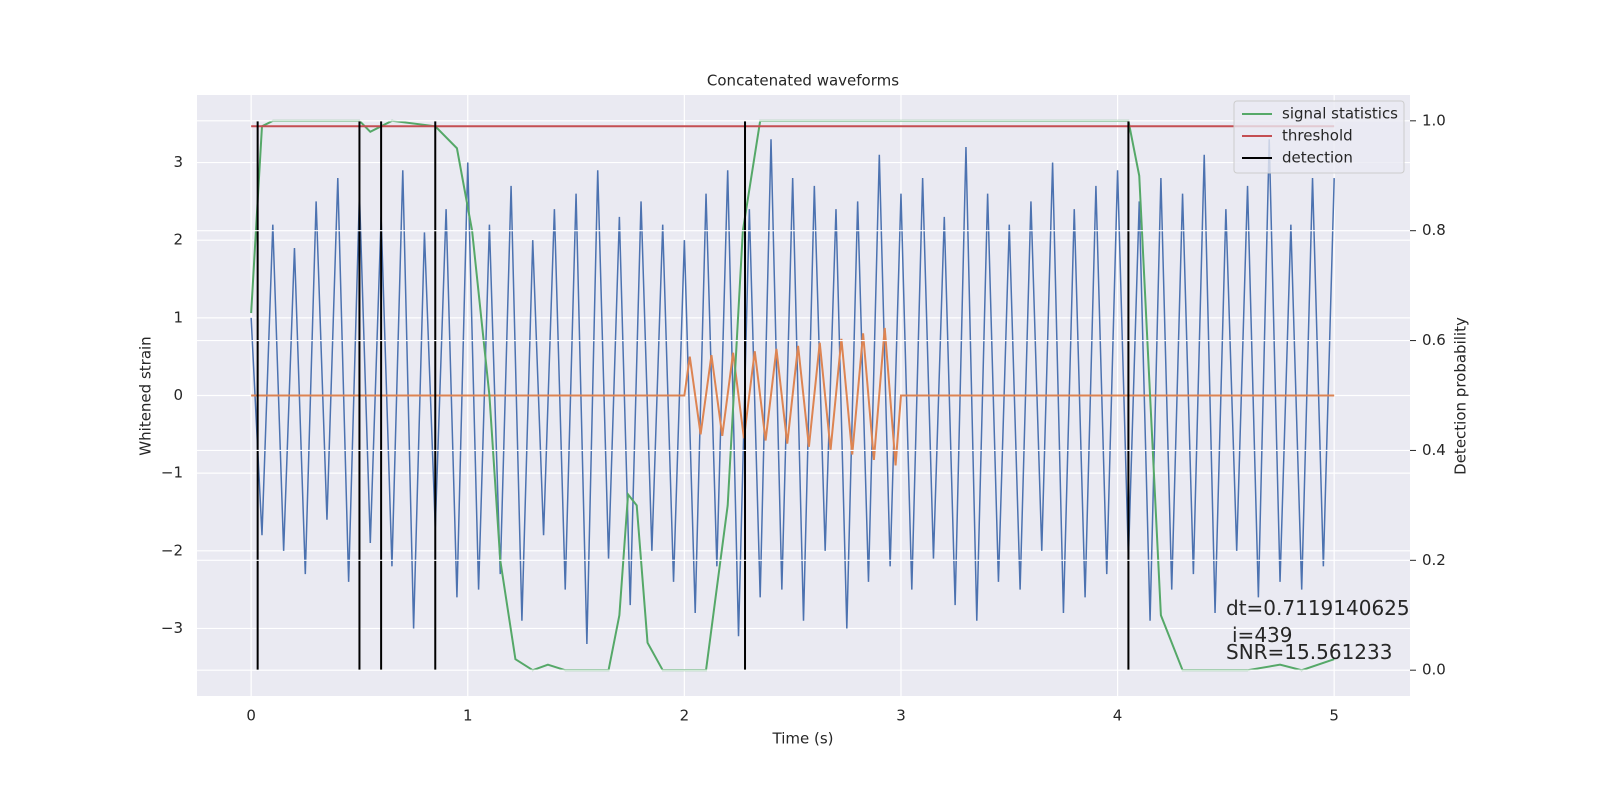  Describe the element at coordinates (1434, 230) in the screenshot. I see `y2-tick-label: 0.8` at that location.